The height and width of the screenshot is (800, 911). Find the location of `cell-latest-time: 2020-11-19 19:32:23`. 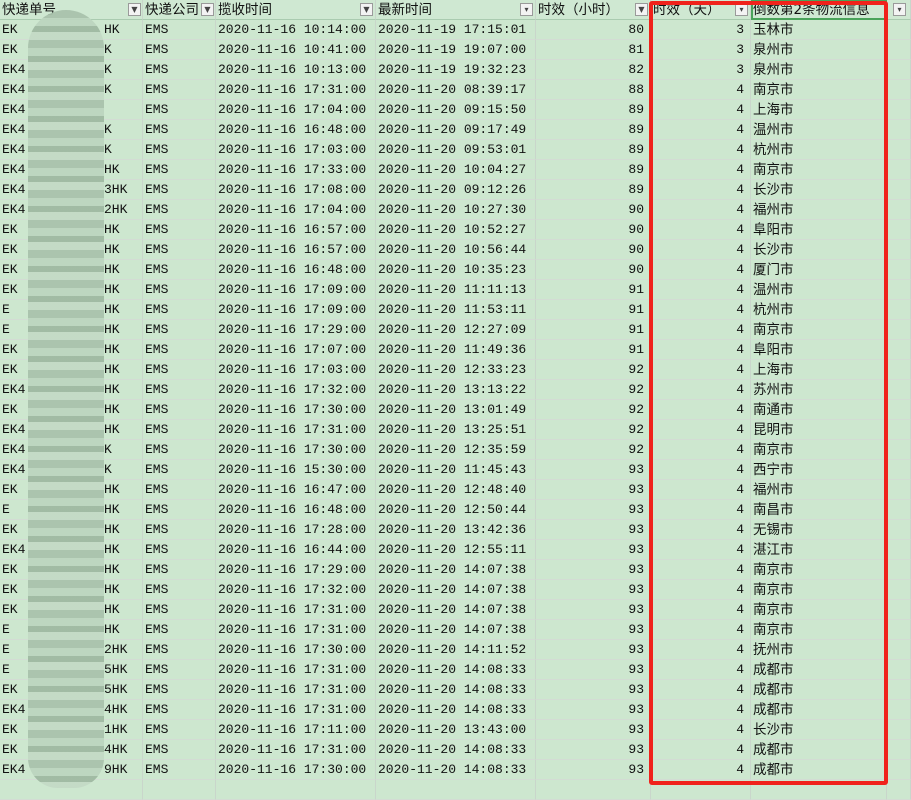

cell-latest-time: 2020-11-19 19:32:23 is located at coordinates (456, 70).